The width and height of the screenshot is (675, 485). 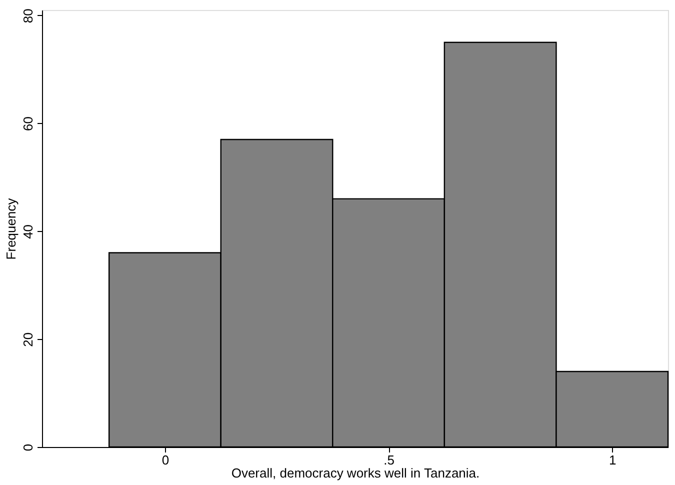 I want to click on y-tick-label: 80, so click(x=28, y=16).